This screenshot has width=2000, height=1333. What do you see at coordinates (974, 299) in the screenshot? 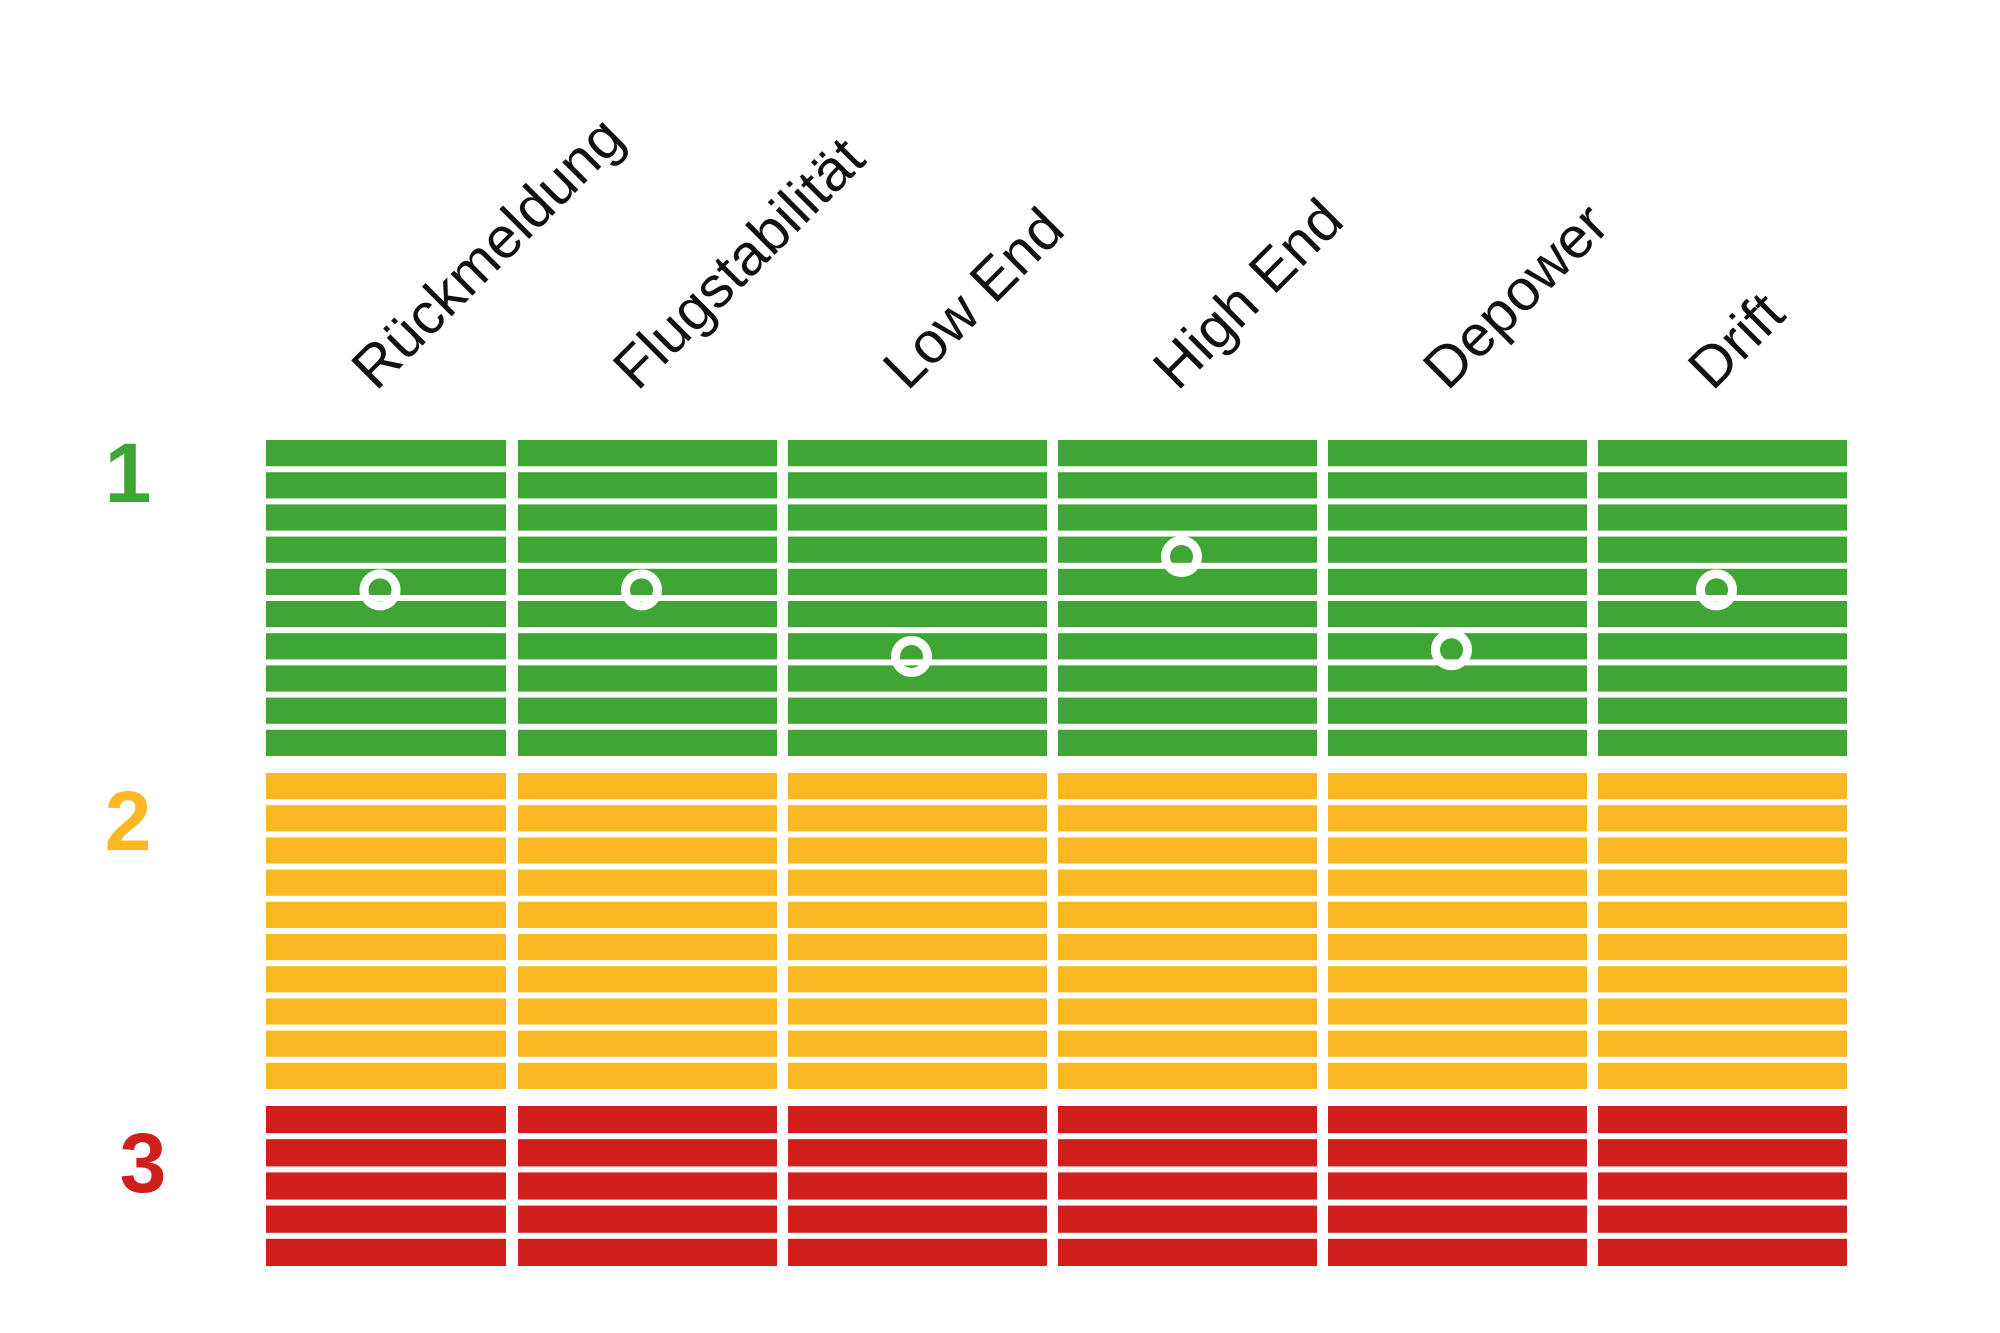
I see `column-label: Low End` at bounding box center [974, 299].